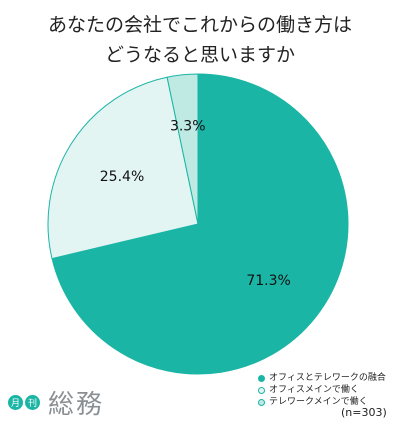  Describe the element at coordinates (15, 402) in the screenshot. I see `logo-badge-month: 月` at that location.